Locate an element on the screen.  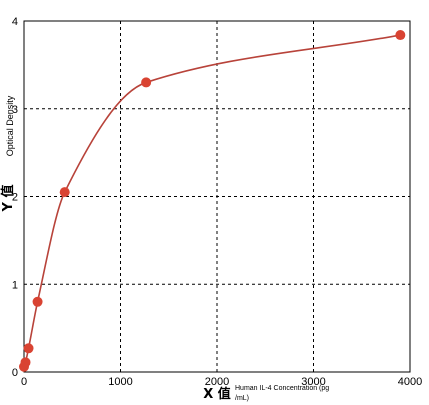
x-axis-title-line-2: /mL) is located at coordinates (242, 398).